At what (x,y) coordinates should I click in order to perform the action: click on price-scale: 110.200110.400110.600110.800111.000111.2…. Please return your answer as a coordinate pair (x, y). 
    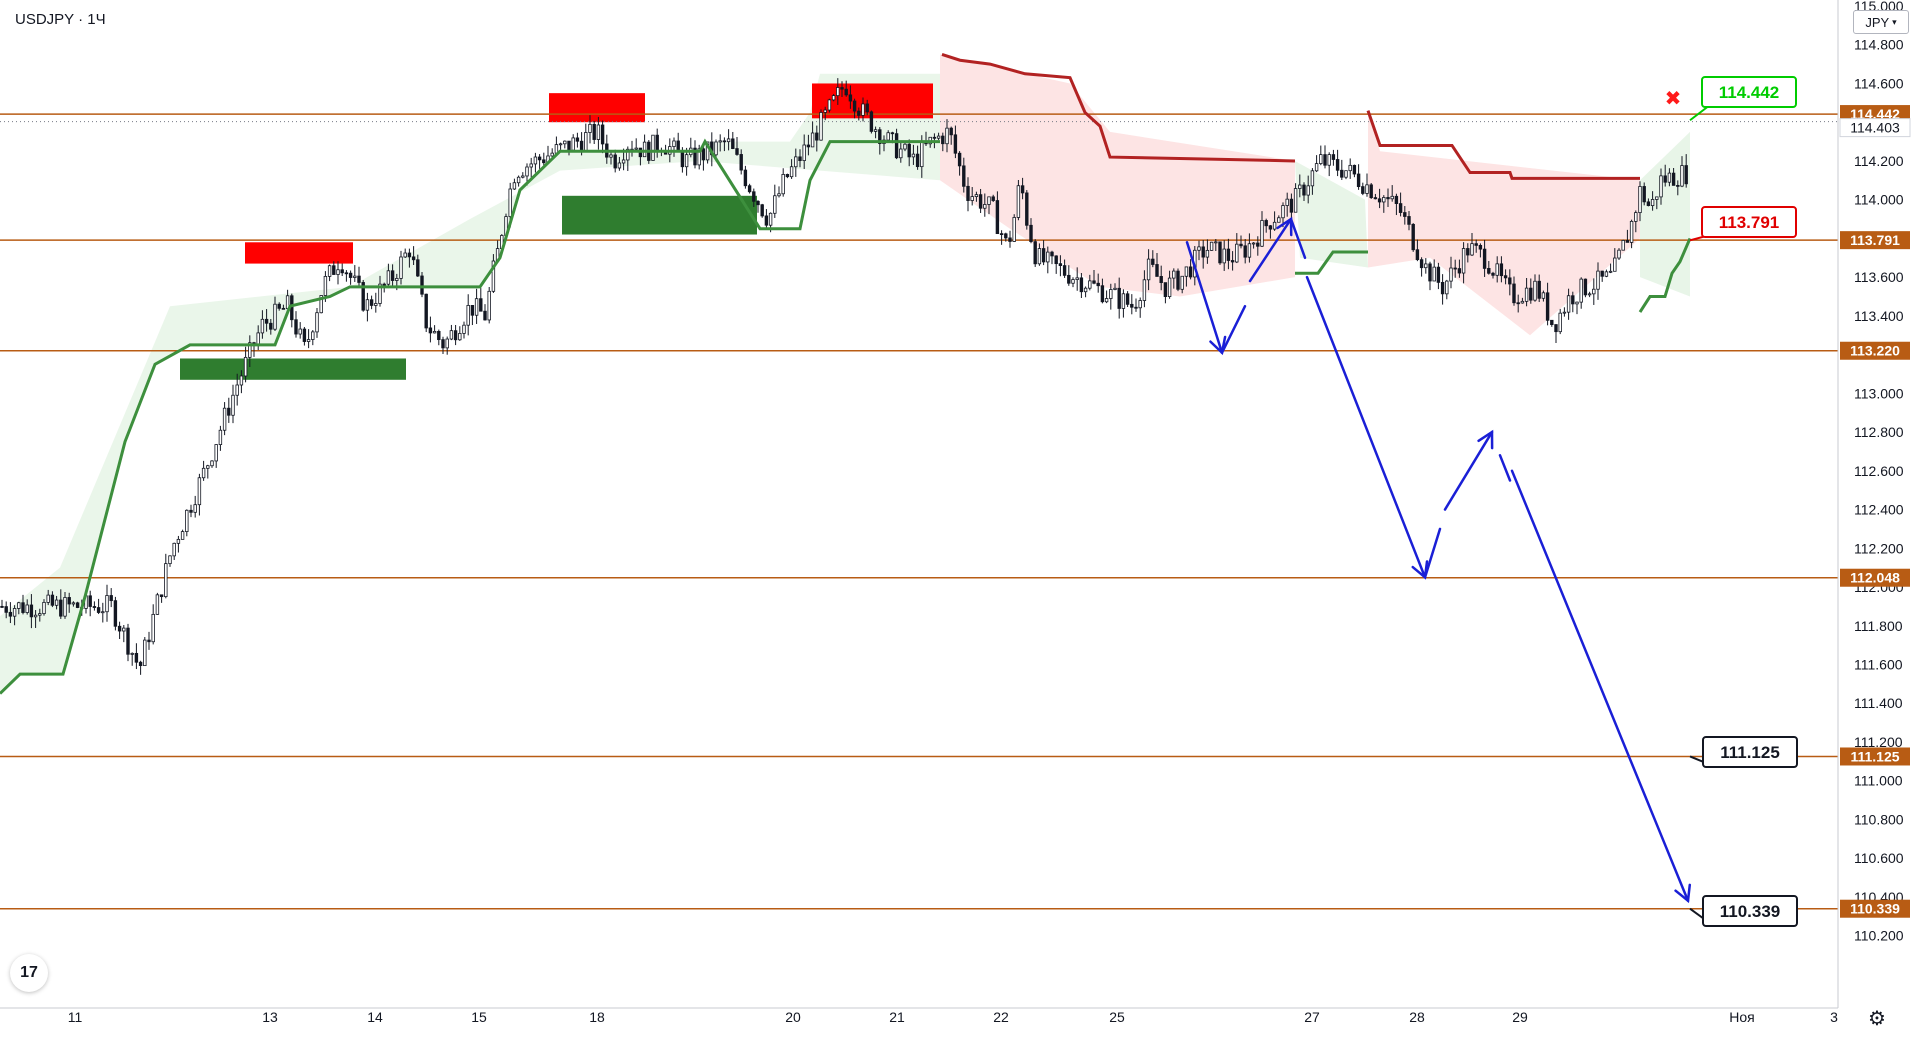
    Looking at the image, I should click on (1878, 522).